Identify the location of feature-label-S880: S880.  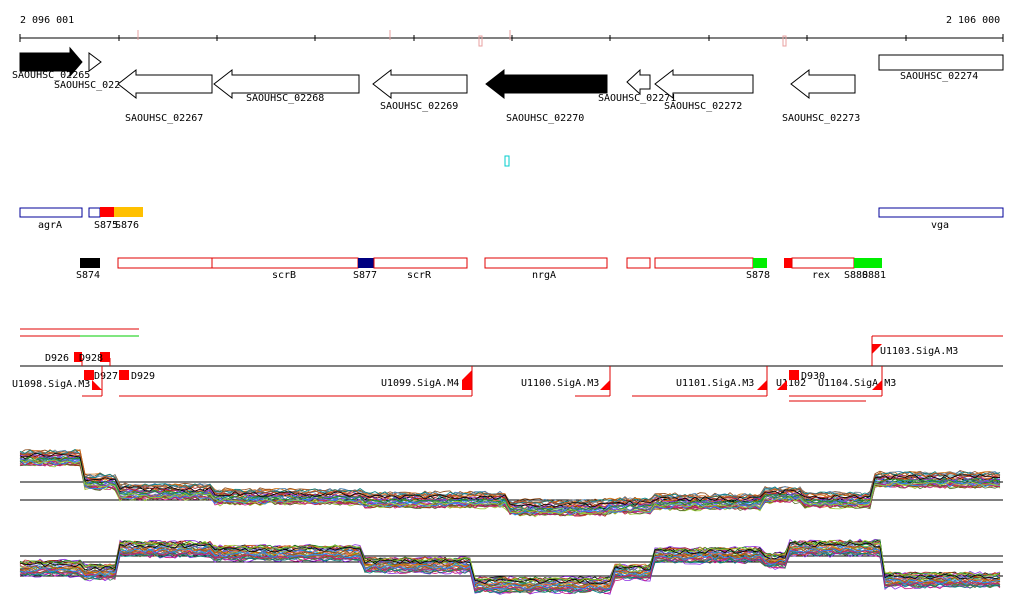
(856, 275).